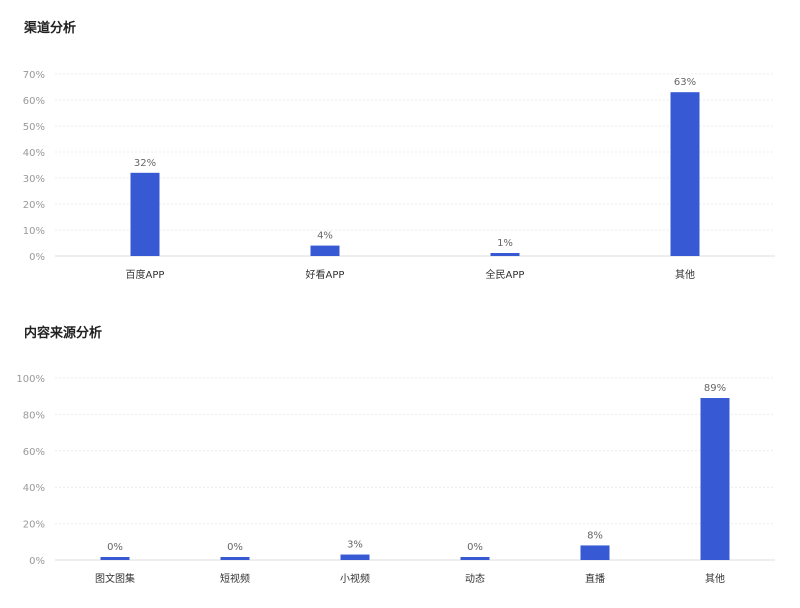 This screenshot has width=800, height=608. I want to click on x-category-label: 全民APP, so click(505, 274).